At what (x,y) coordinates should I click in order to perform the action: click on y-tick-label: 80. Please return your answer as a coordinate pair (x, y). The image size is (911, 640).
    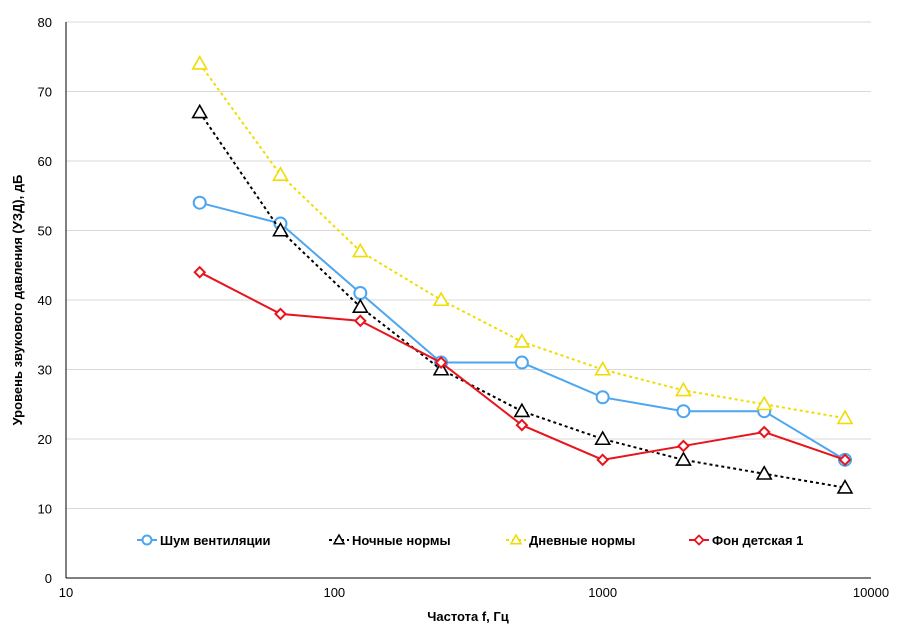
    Looking at the image, I should click on (45, 22).